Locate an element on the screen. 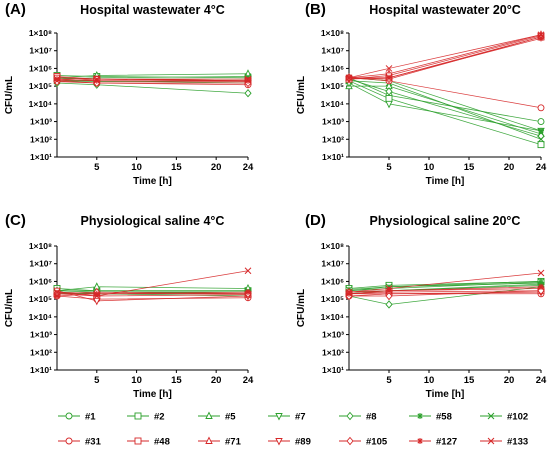 The height and width of the screenshot is (455, 550). legend-label: #89 is located at coordinates (303, 442).